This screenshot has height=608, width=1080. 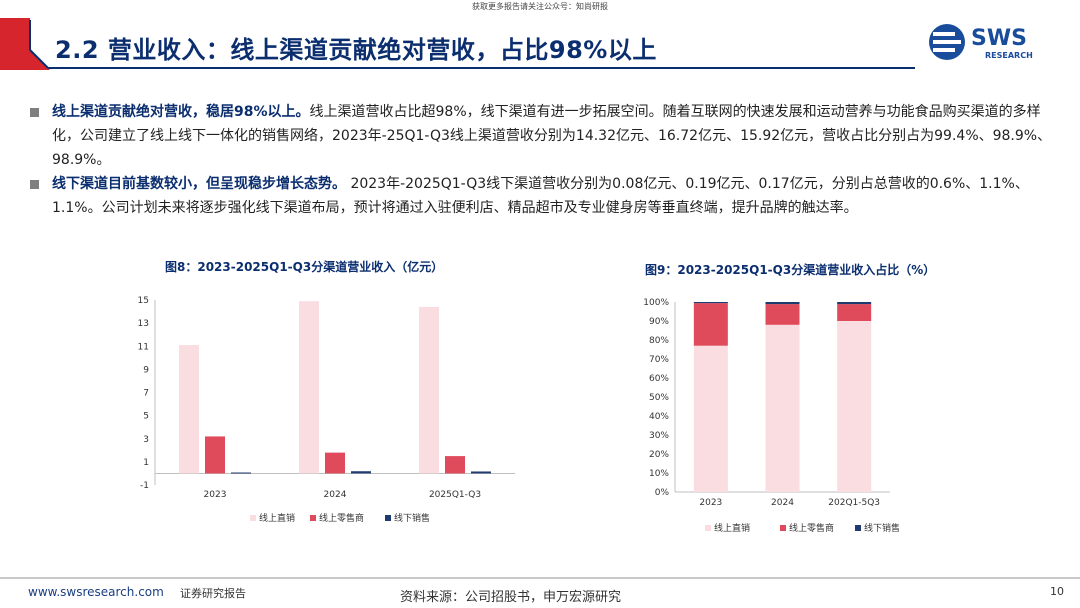 What do you see at coordinates (199, 184) in the screenshot?
I see `bullet-heading: 线下渠道目前基数较小，但呈现稳步增长态势。` at bounding box center [199, 184].